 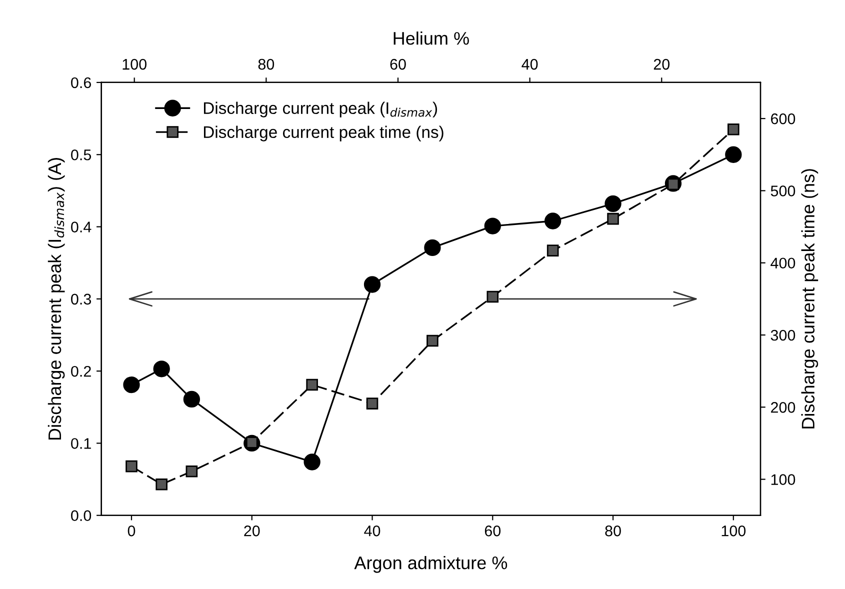 I want to click on x2-tick-label: 20, so click(x=662, y=64).